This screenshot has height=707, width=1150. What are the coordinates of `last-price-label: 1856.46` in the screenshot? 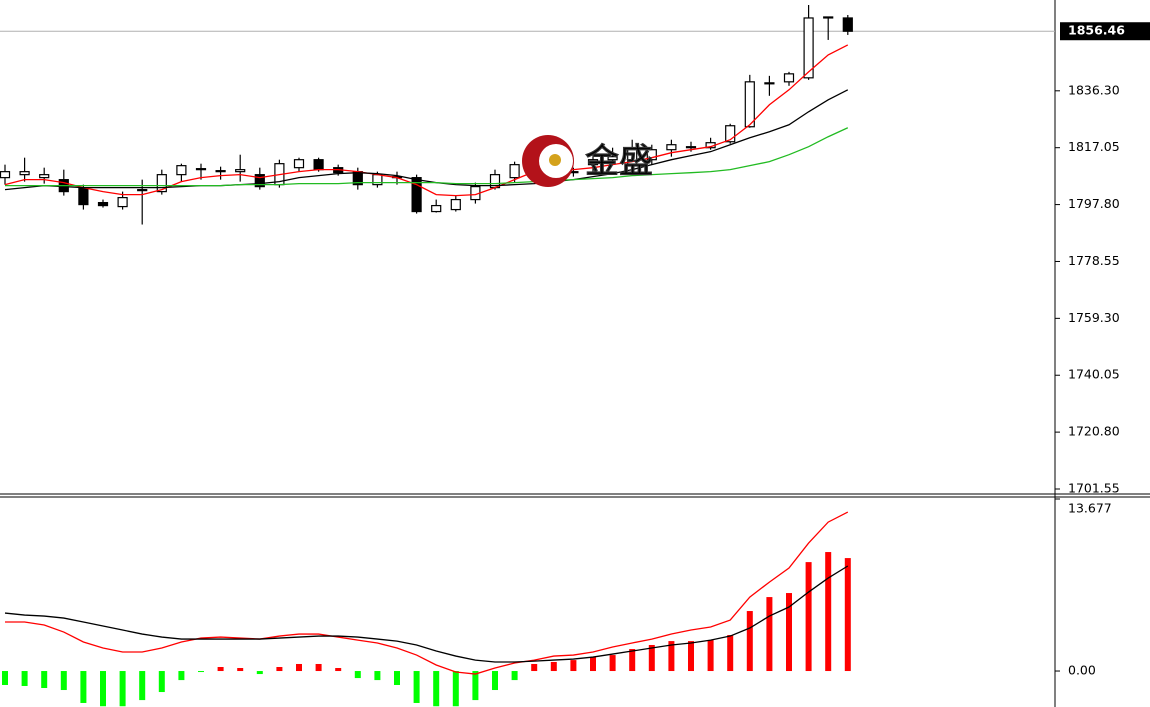 It's located at (1096, 30).